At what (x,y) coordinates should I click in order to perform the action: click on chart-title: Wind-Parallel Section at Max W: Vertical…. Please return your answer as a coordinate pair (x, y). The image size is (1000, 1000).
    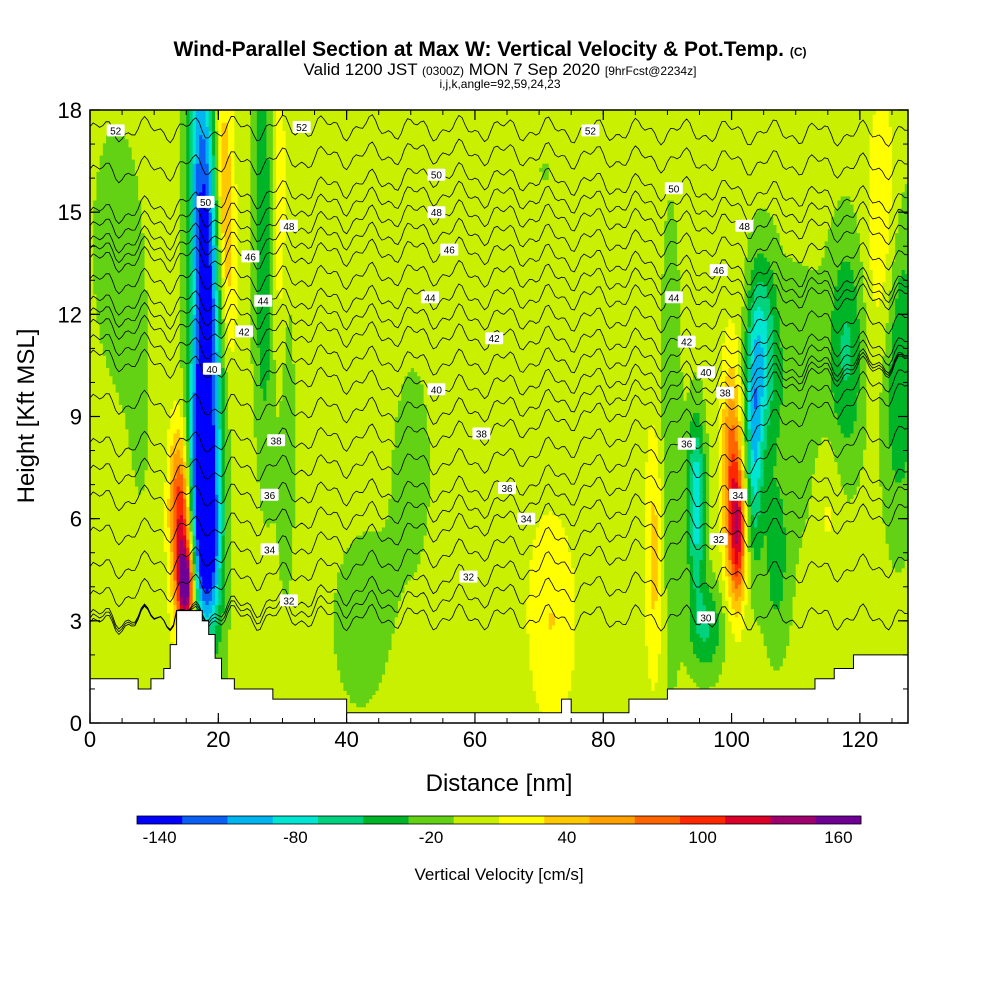
    Looking at the image, I should click on (489, 49).